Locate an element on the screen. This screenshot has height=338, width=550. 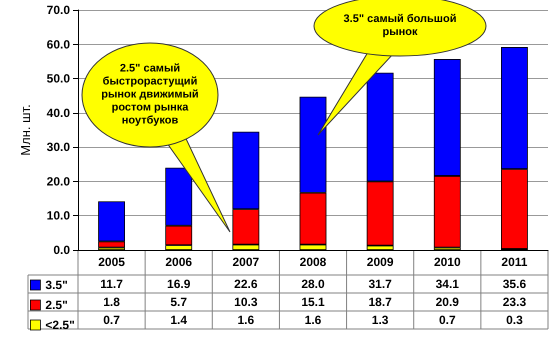
data-label: 28.0 is located at coordinates (313, 284).